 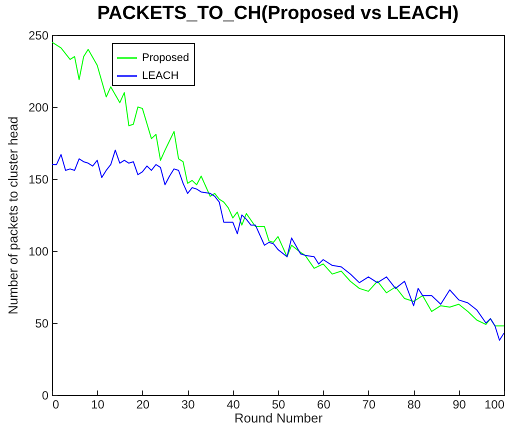 I want to click on y-tick-label: 150, so click(x=38, y=179).